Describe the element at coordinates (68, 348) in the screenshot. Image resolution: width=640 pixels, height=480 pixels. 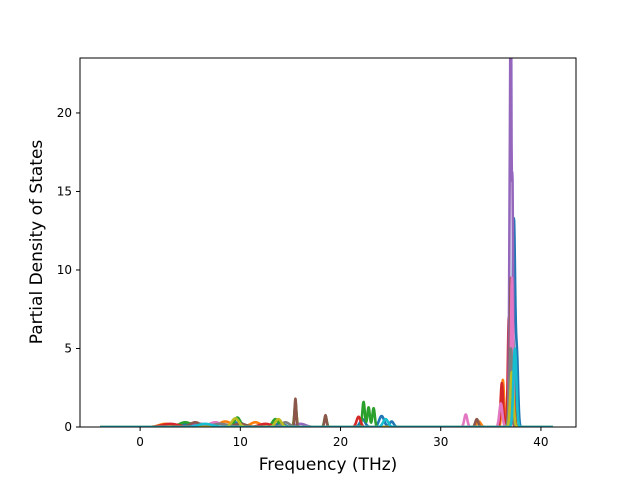
I see `y-tick-label: 5` at that location.